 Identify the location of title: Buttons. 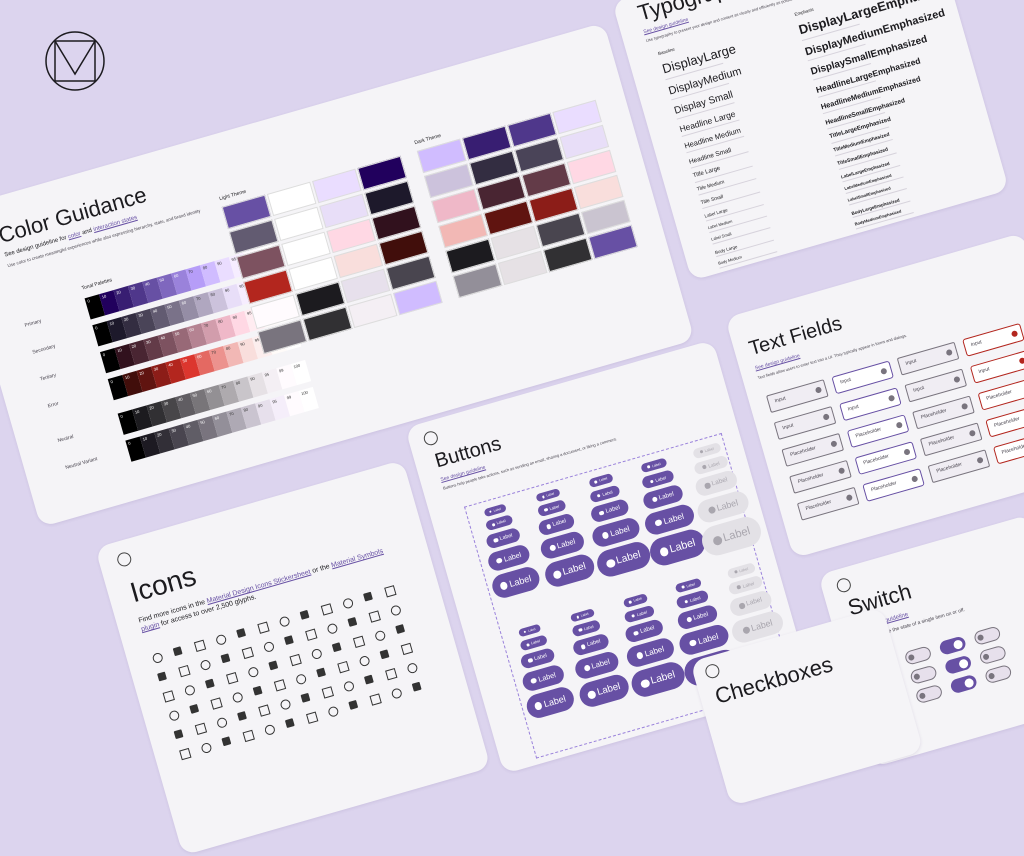
(468, 452).